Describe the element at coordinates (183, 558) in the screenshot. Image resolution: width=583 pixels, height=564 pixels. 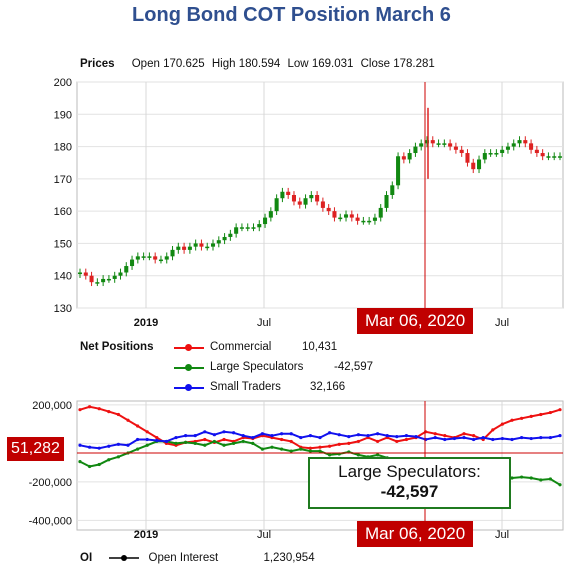
I see `oi-name: Open Interest` at that location.